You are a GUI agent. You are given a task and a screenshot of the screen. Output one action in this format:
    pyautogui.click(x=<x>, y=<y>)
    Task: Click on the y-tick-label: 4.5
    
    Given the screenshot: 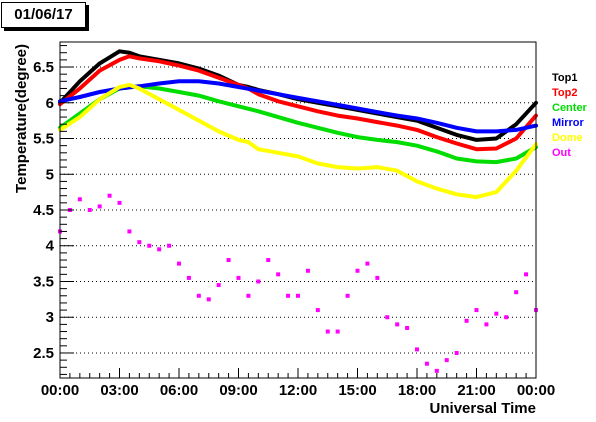 What is the action you would take?
    pyautogui.click(x=43, y=210)
    